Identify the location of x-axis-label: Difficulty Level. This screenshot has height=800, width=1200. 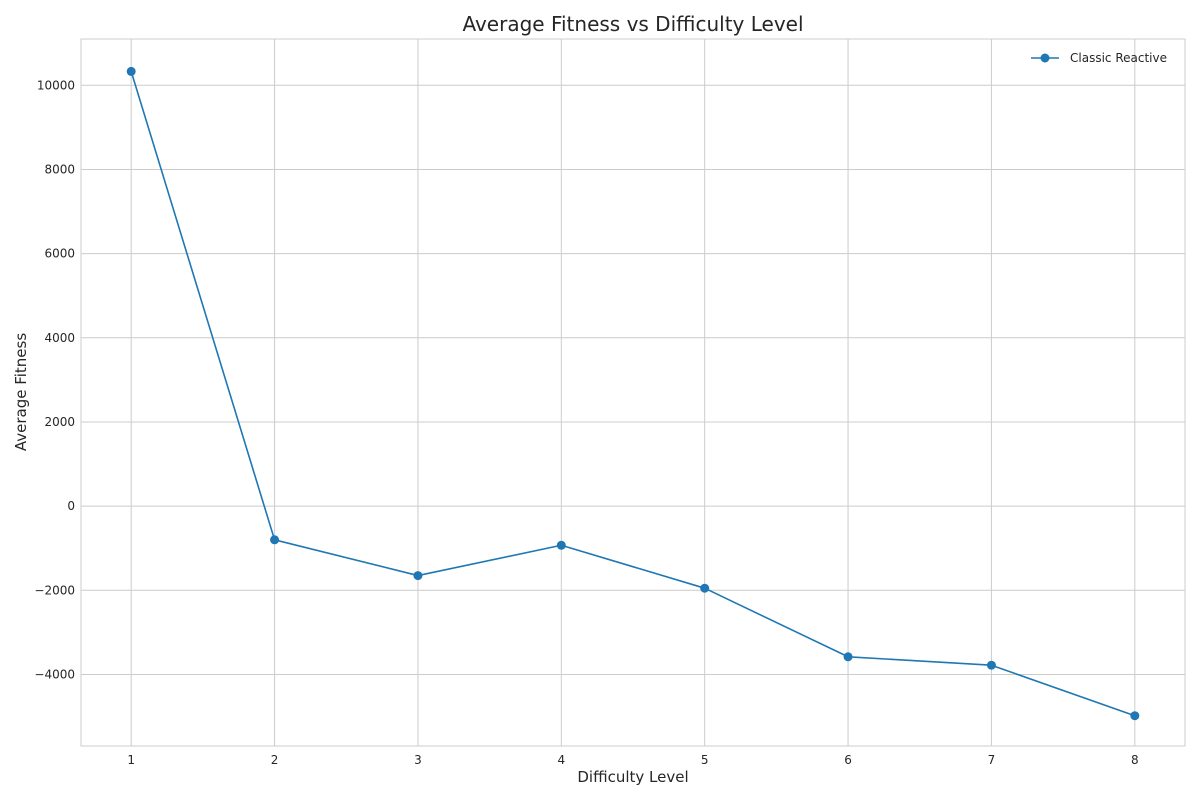
(632, 777).